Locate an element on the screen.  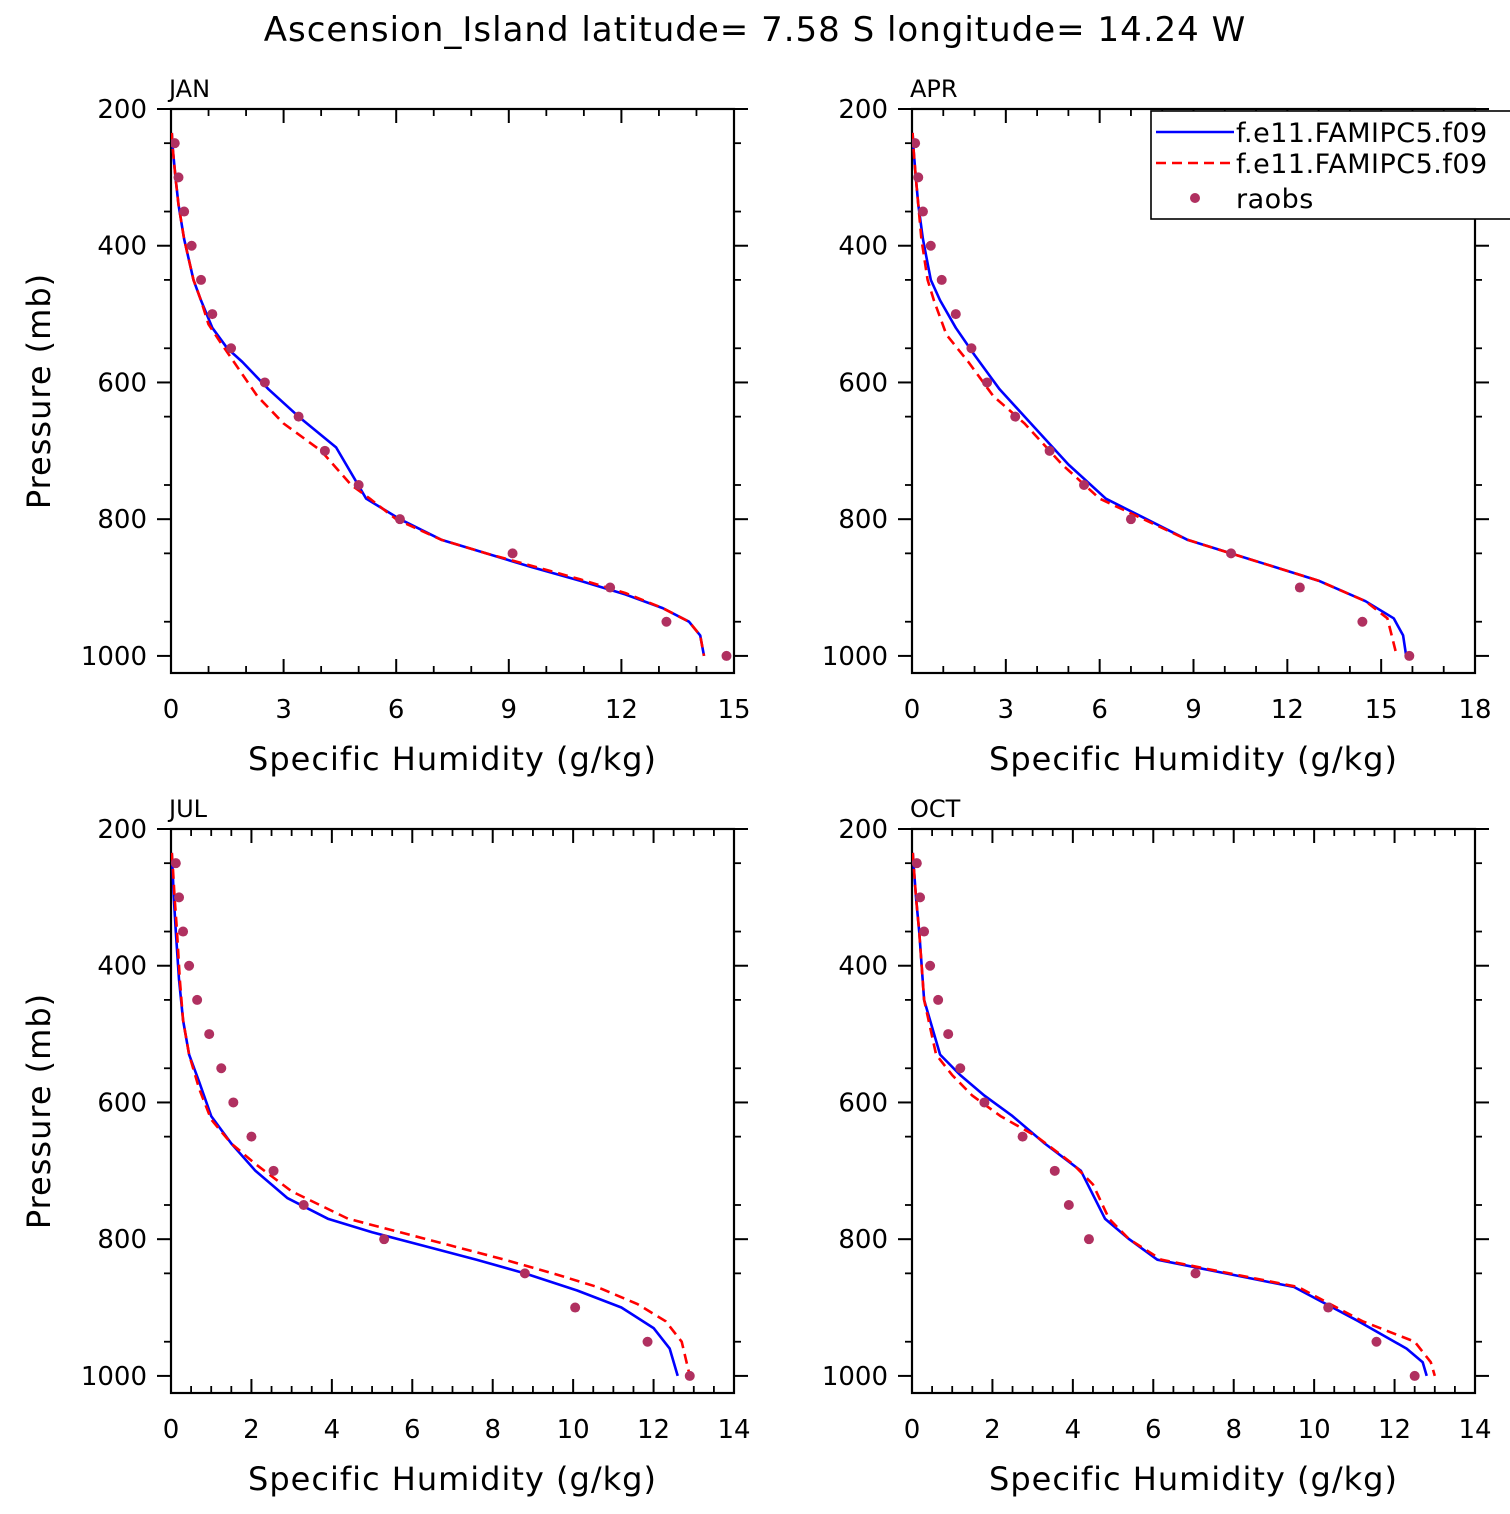
x-axis-label: Specific Humidity (g/kg) is located at coordinates (452, 759).